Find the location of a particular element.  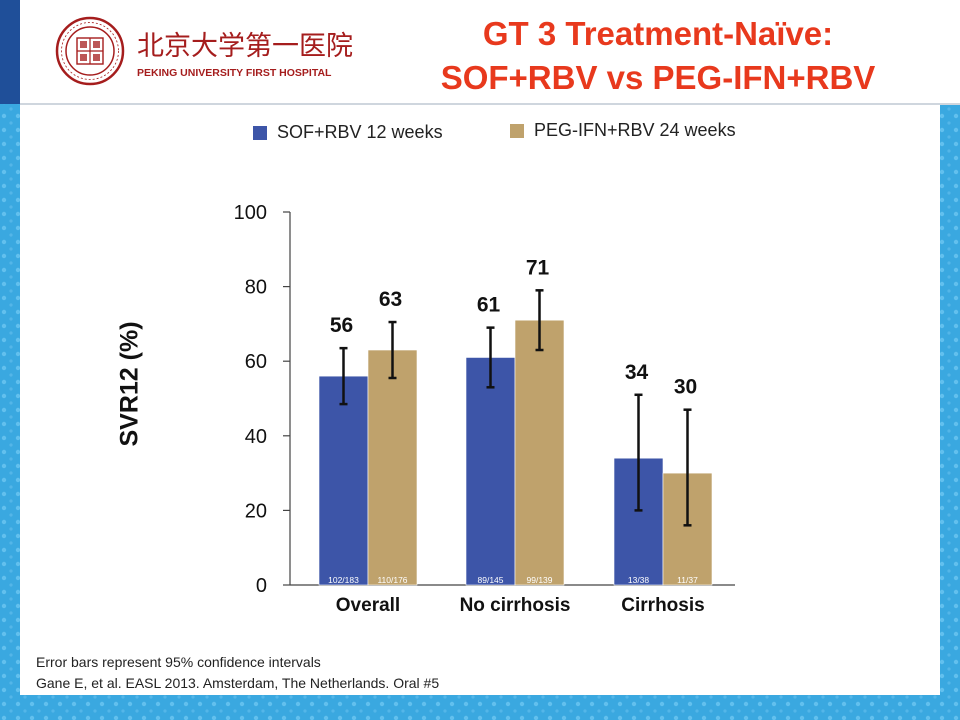

legend-item-sof: SOF+RBV 12 weeks is located at coordinates (348, 132).